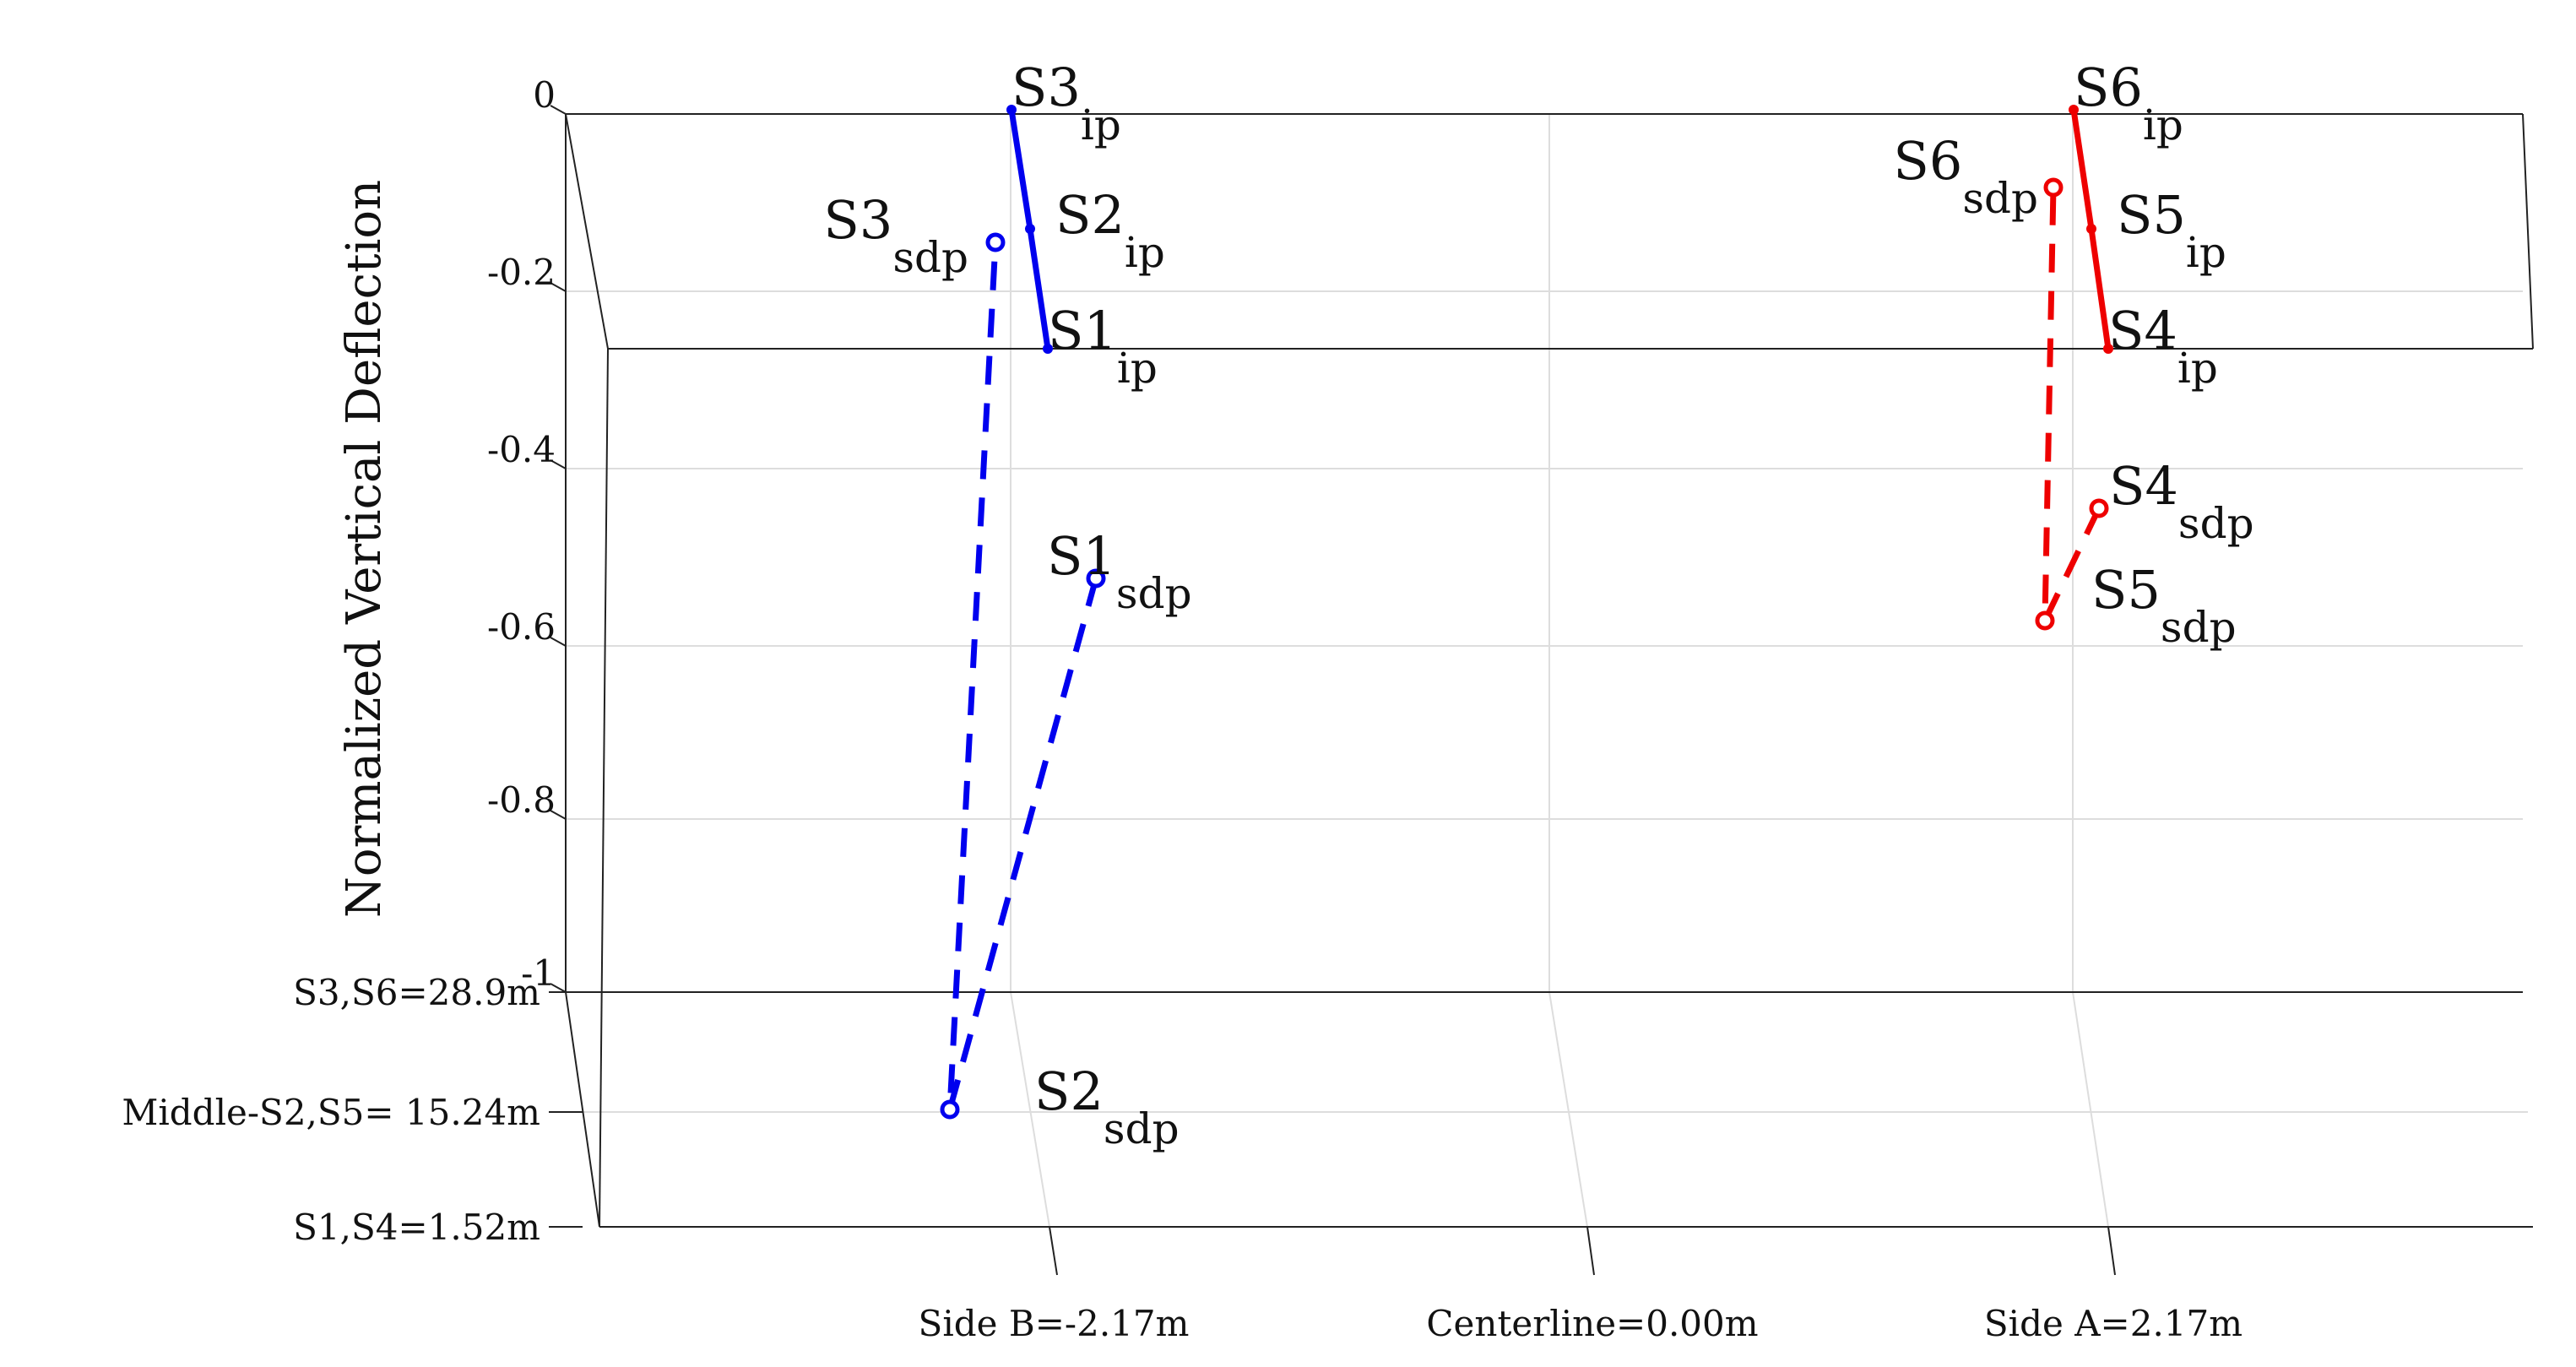 The image size is (2576, 1367). What do you see at coordinates (1592, 1323) in the screenshot?
I see `x-tick-label: Centerline=0.00m` at bounding box center [1592, 1323].